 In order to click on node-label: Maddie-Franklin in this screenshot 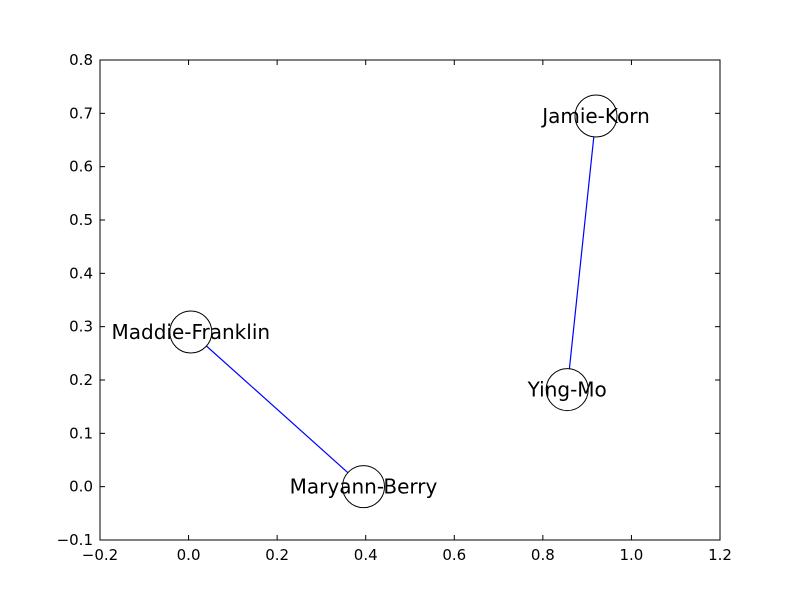, I will do `click(191, 332)`.